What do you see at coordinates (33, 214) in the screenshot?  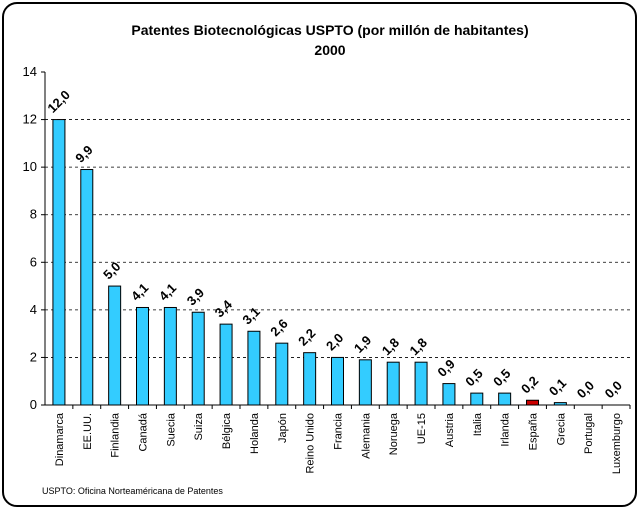 I see `y-tick-label: 8` at bounding box center [33, 214].